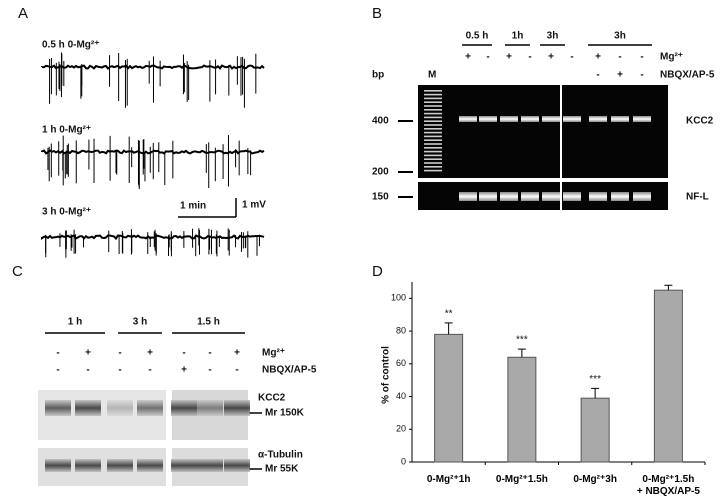 This screenshot has width=720, height=500. I want to click on panel-label: D, so click(377, 271).